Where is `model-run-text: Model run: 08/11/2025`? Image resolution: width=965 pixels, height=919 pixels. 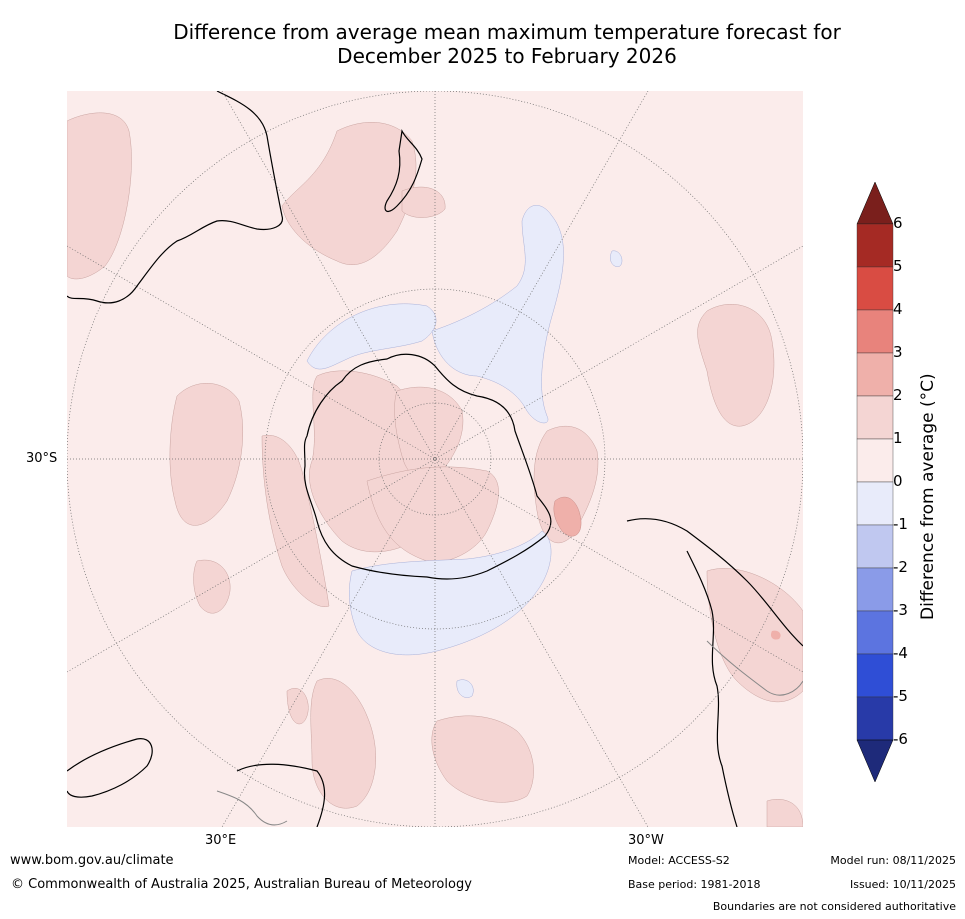 model-run-text: Model run: 08/11/2025 is located at coordinates (893, 860).